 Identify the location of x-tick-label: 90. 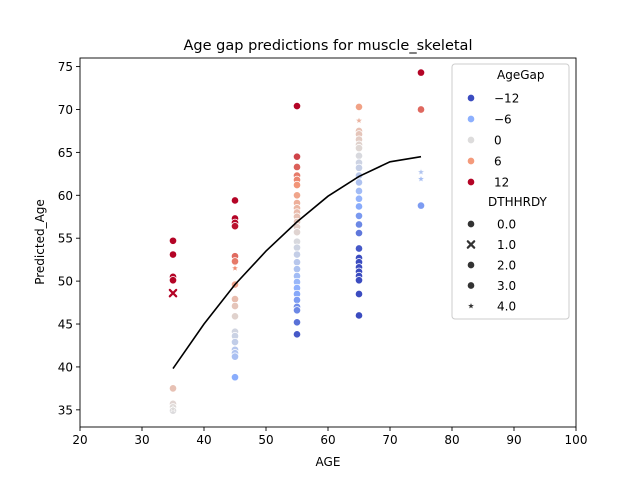
(513, 440).